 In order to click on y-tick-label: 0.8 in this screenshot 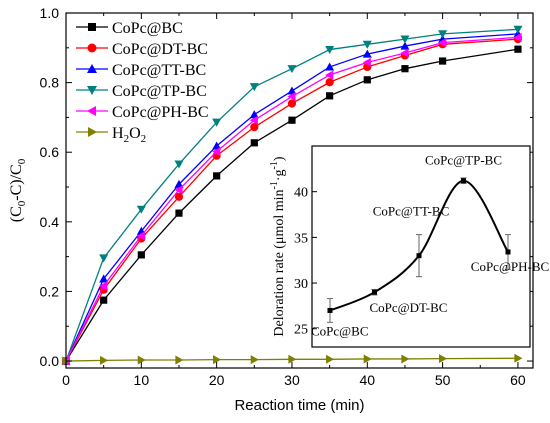, I will do `click(50, 83)`.